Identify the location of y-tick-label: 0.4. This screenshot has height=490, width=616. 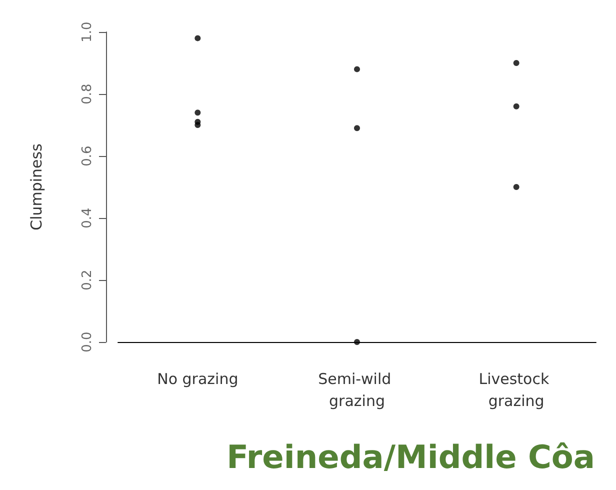
(87, 218).